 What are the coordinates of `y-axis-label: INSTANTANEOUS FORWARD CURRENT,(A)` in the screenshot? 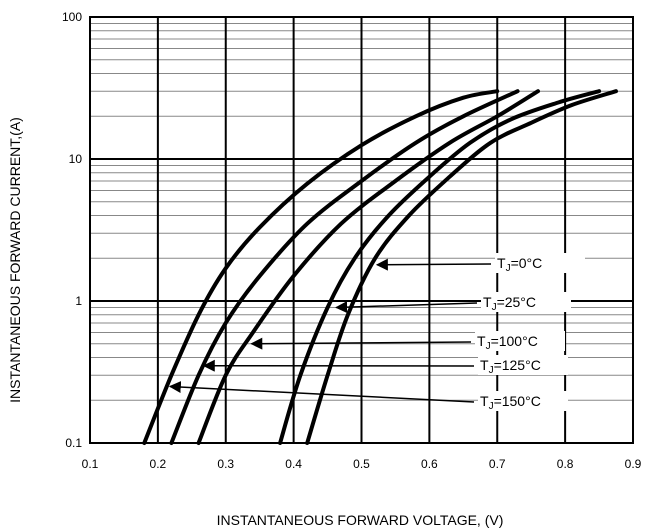 It's located at (15, 260).